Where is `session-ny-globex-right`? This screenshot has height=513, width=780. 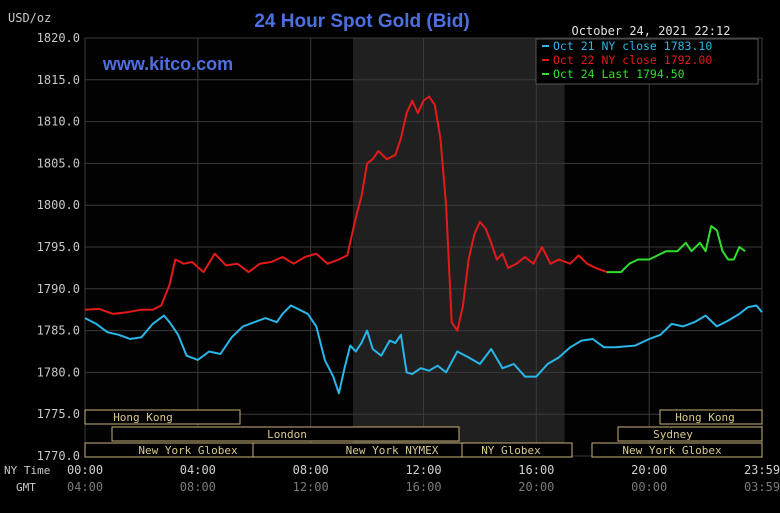 session-ny-globex-right is located at coordinates (677, 450).